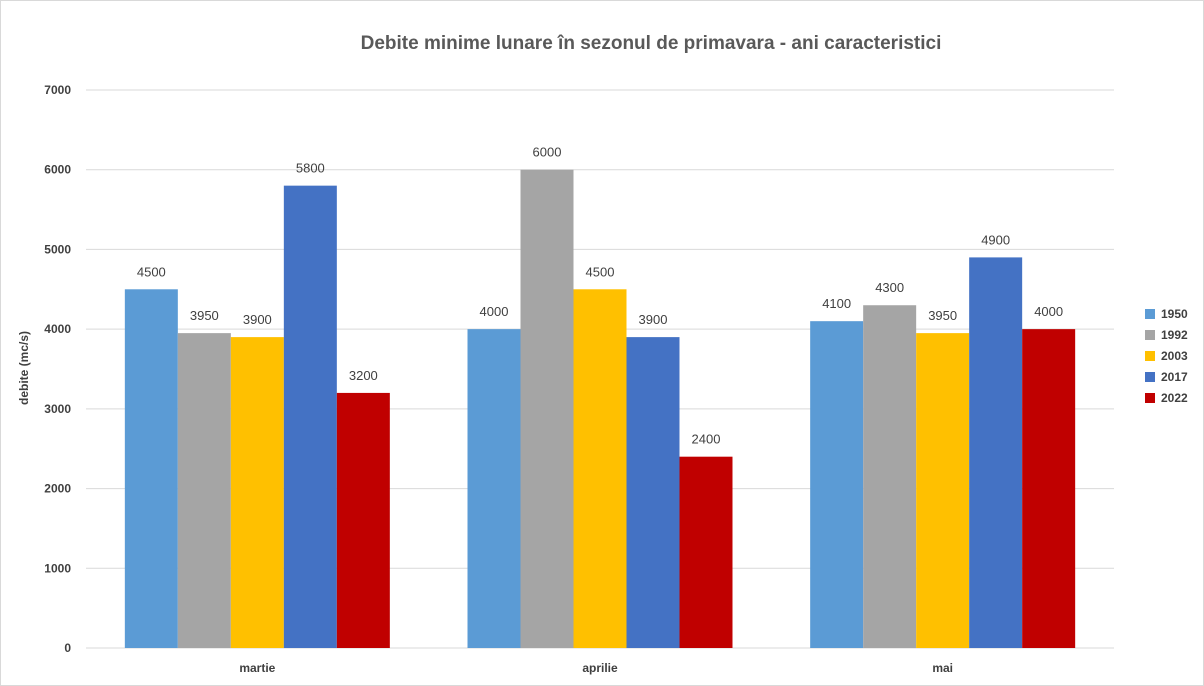 The width and height of the screenshot is (1204, 686). I want to click on legend-swatch-1950, so click(1150, 314).